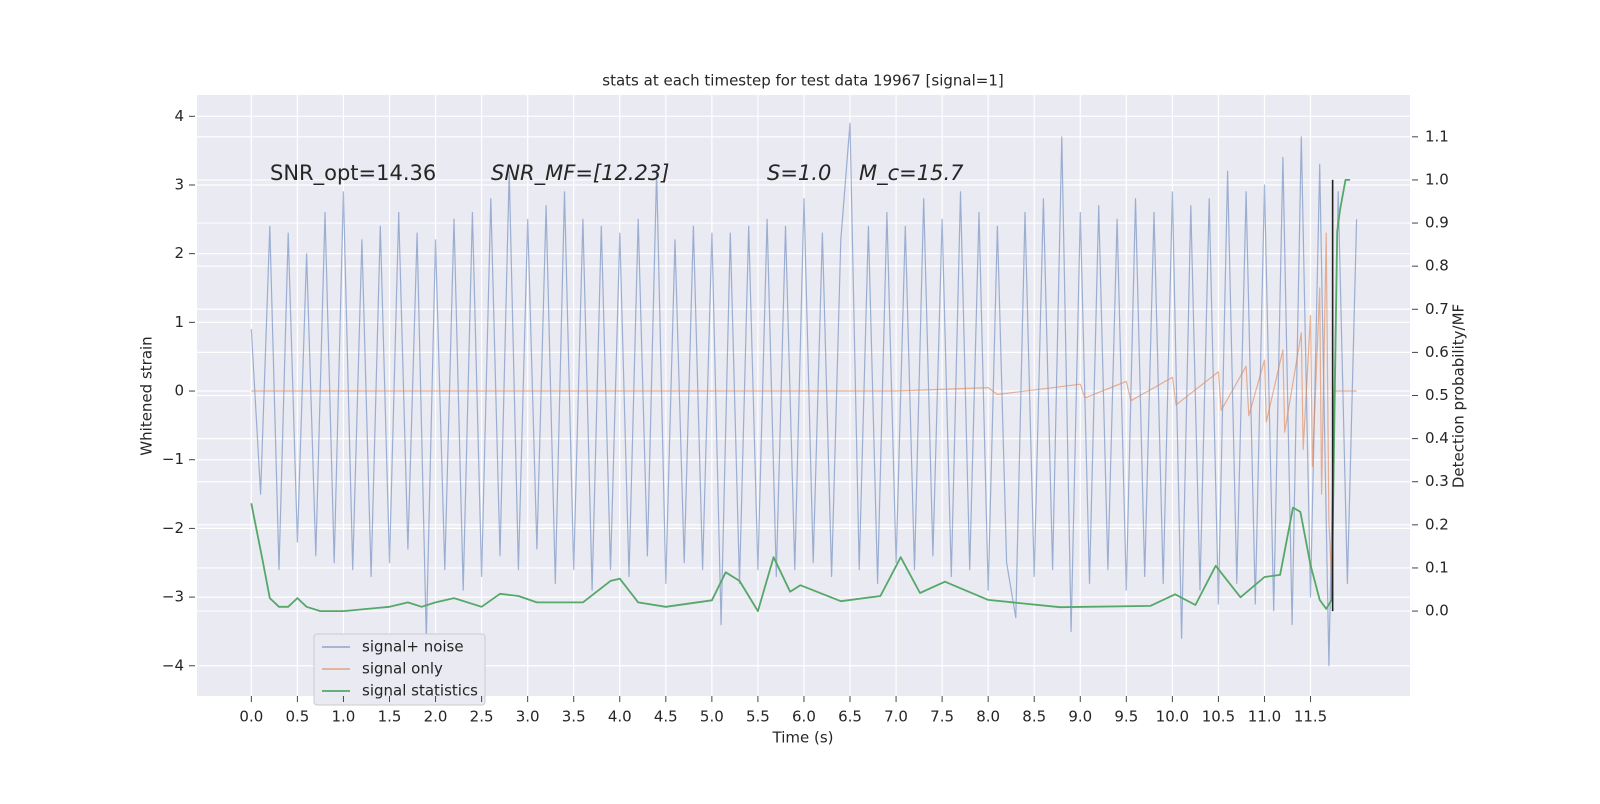 The height and width of the screenshot is (804, 1600). I want to click on x-tick-label: 6.0, so click(804, 717).